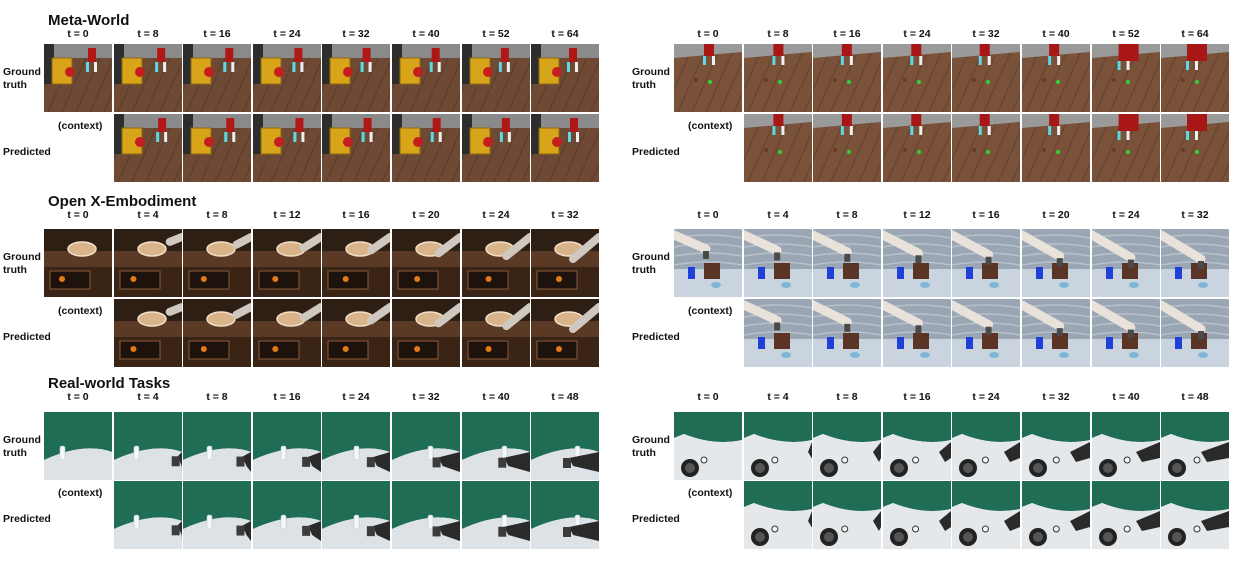 Image resolution: width=1234 pixels, height=561 pixels. Describe the element at coordinates (1056, 215) in the screenshot. I see `time-label: t = 20` at that location.